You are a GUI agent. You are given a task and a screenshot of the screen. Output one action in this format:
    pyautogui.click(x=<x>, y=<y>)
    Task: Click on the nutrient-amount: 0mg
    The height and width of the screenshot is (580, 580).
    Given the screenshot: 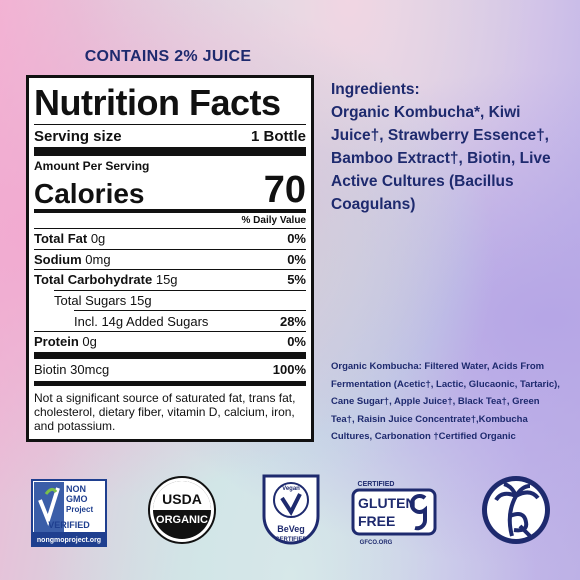 What is the action you would take?
    pyautogui.click(x=98, y=259)
    